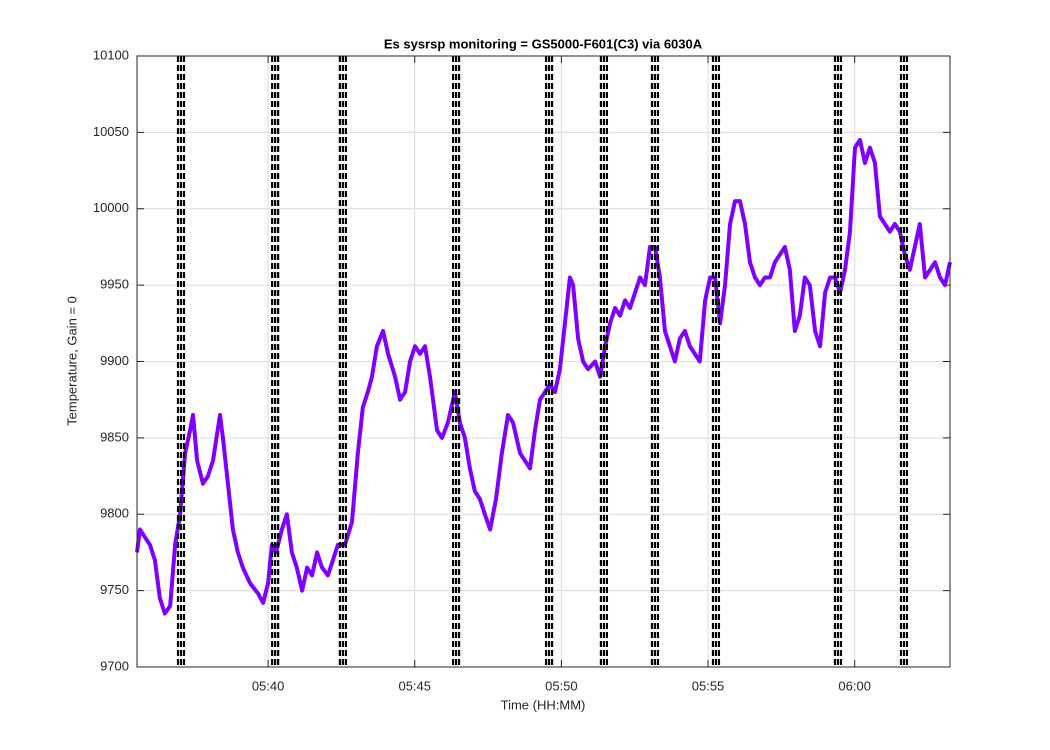 This screenshot has height=750, width=1050. I want to click on x-tick-label: 05:40, so click(268, 685).